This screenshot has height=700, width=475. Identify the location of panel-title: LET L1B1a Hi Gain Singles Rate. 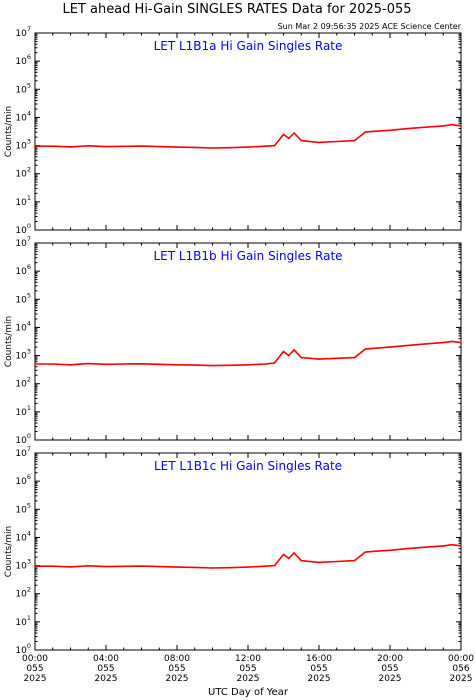
(248, 46).